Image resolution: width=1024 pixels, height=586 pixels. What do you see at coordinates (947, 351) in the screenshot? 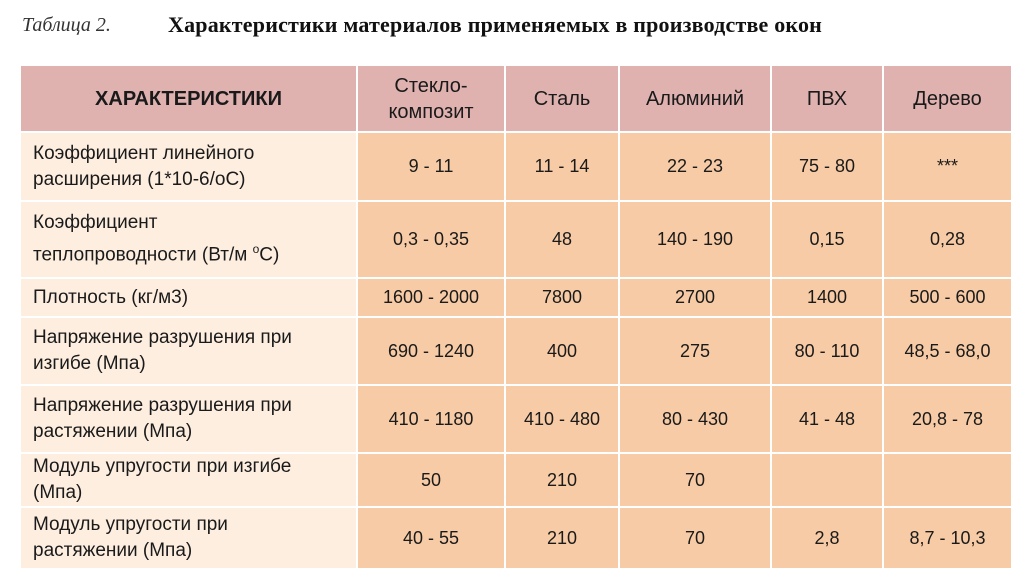
I see `cell-value: 48,5 - 68,0` at bounding box center [947, 351].